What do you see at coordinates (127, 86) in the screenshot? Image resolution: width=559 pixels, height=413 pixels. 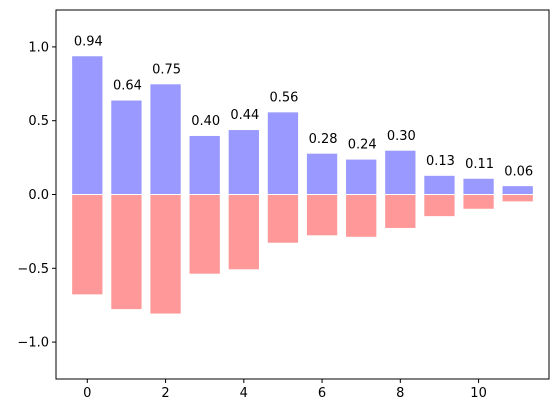 I see `bar-value-label-1: 0.64` at bounding box center [127, 86].